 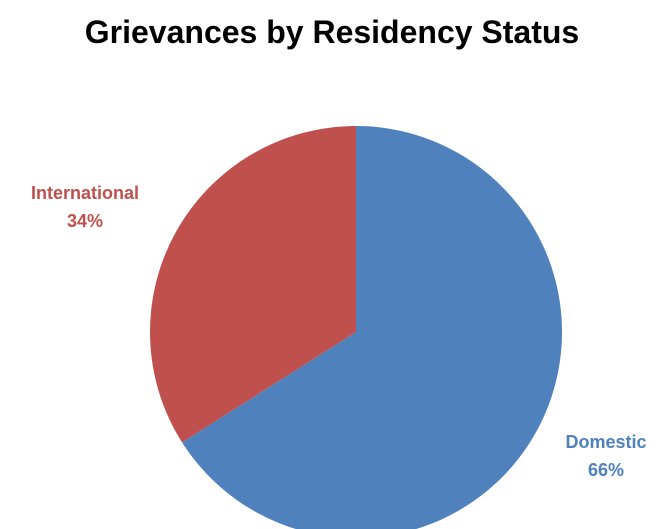 I want to click on data-label-domestic-percent: 66%, so click(x=606, y=470).